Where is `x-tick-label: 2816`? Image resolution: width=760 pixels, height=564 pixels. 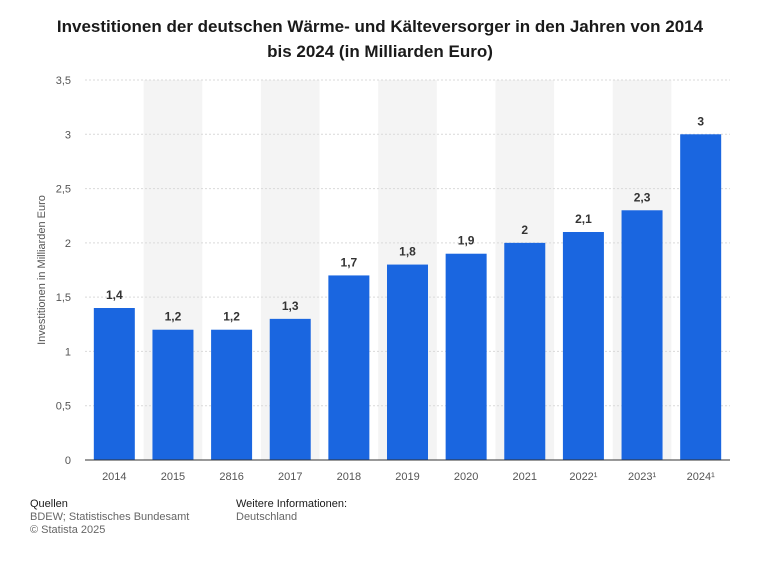 x-tick-label: 2816 is located at coordinates (231, 477).